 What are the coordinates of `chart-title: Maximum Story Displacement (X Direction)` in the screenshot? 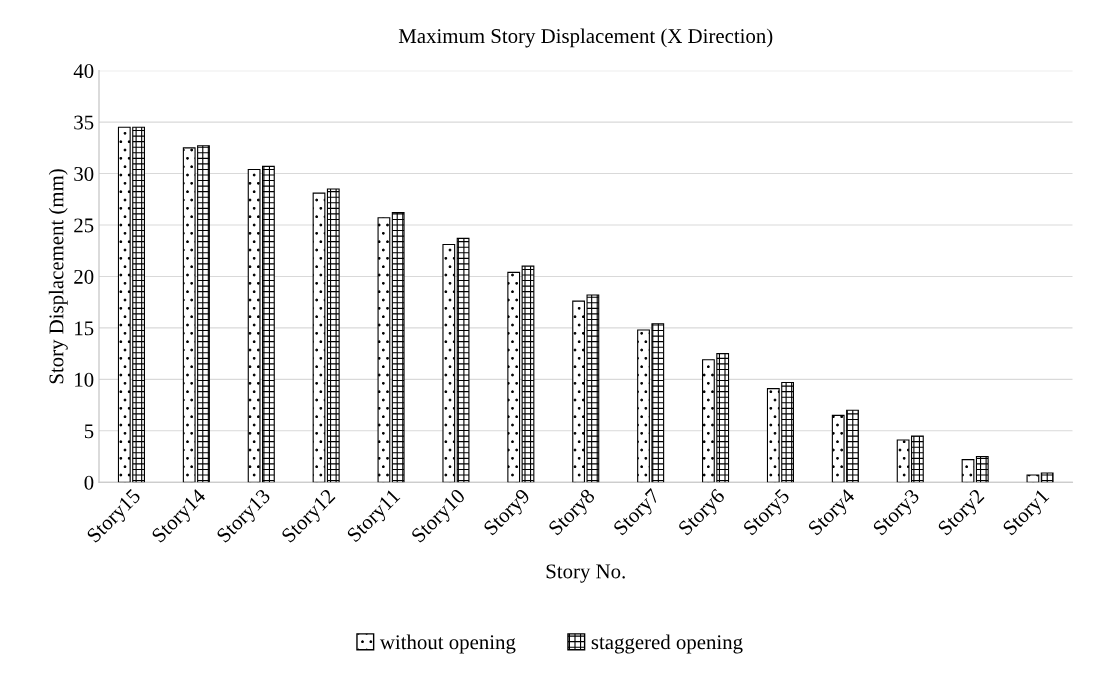 It's located at (585, 38).